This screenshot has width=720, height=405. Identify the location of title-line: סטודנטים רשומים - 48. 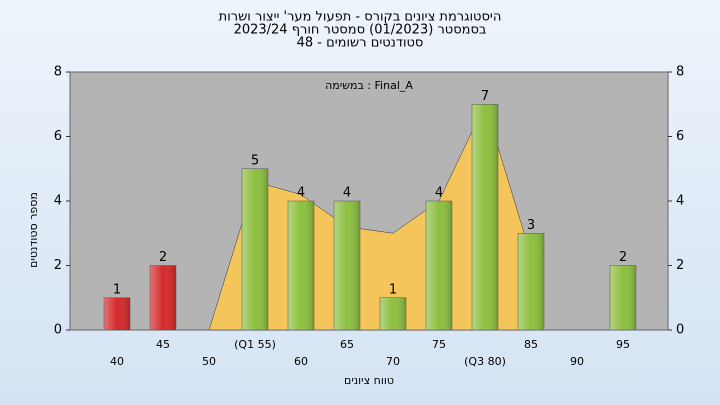
(360, 43).